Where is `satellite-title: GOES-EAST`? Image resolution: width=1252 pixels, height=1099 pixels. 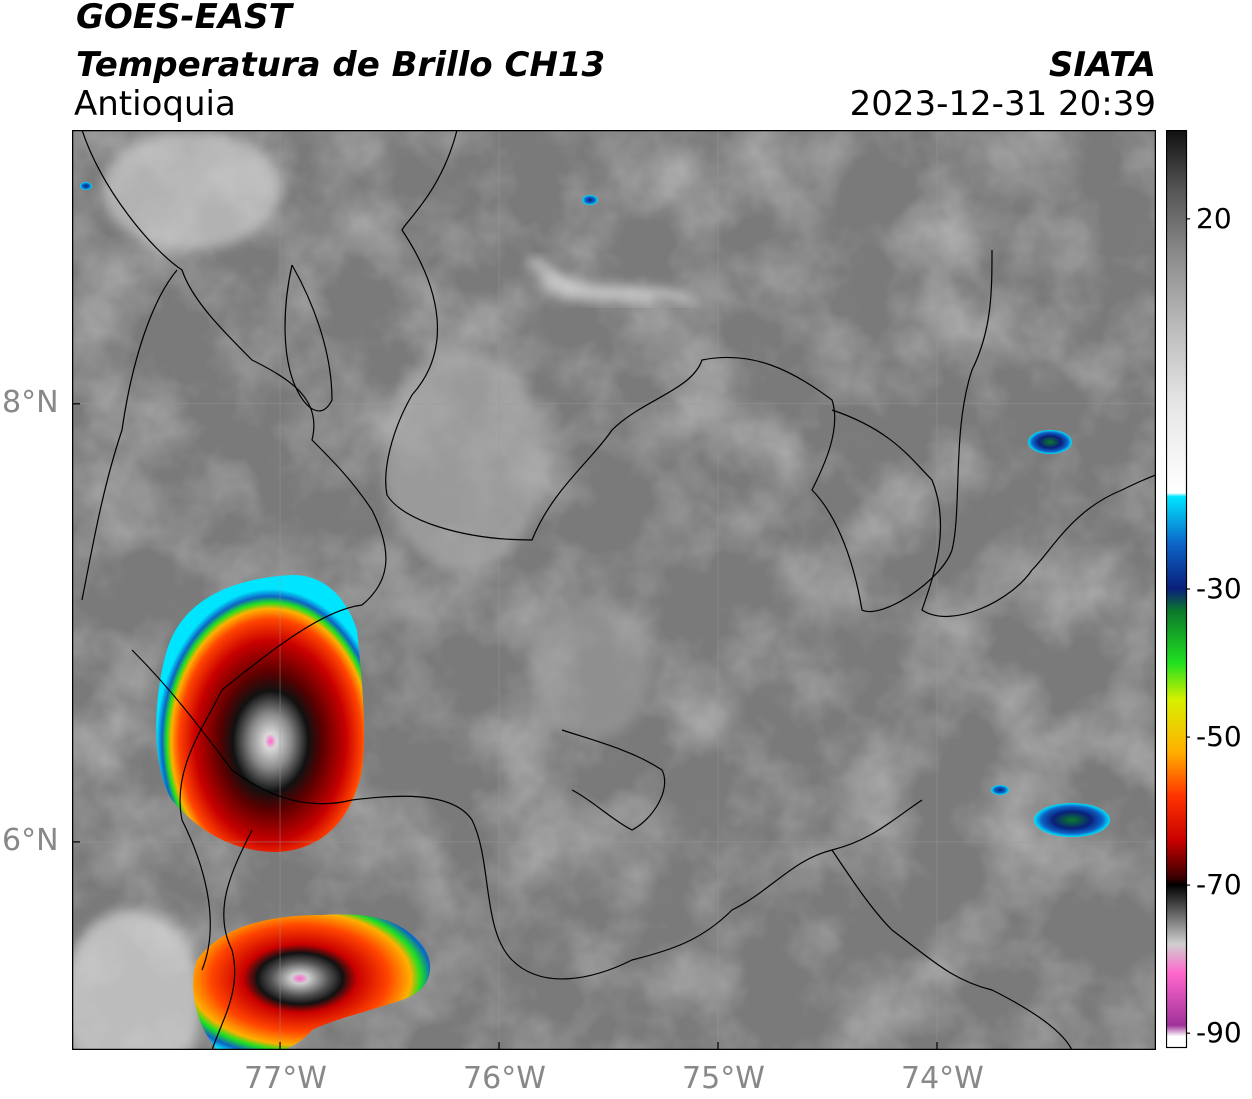
satellite-title: GOES-EAST is located at coordinates (184, 18).